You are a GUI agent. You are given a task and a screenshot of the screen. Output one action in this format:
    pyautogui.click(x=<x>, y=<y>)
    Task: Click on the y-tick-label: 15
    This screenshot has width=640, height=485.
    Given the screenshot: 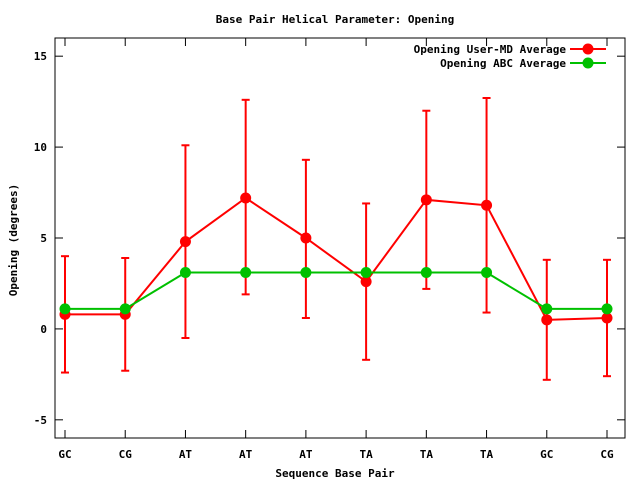 What is the action you would take?
    pyautogui.click(x=40, y=56)
    